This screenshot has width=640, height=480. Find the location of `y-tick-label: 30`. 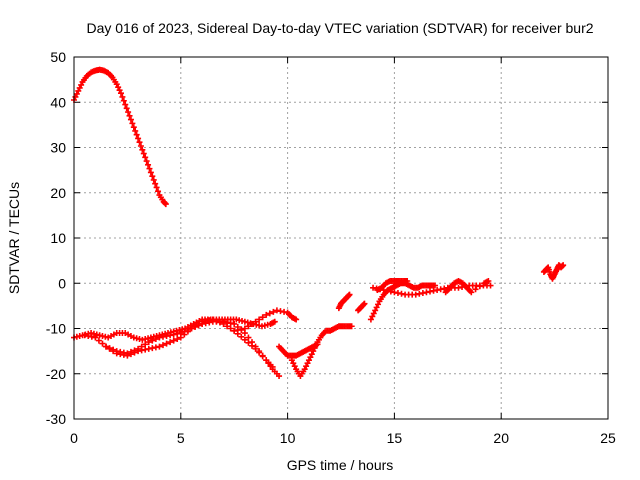

y-tick-label: 30 is located at coordinates (58, 148).